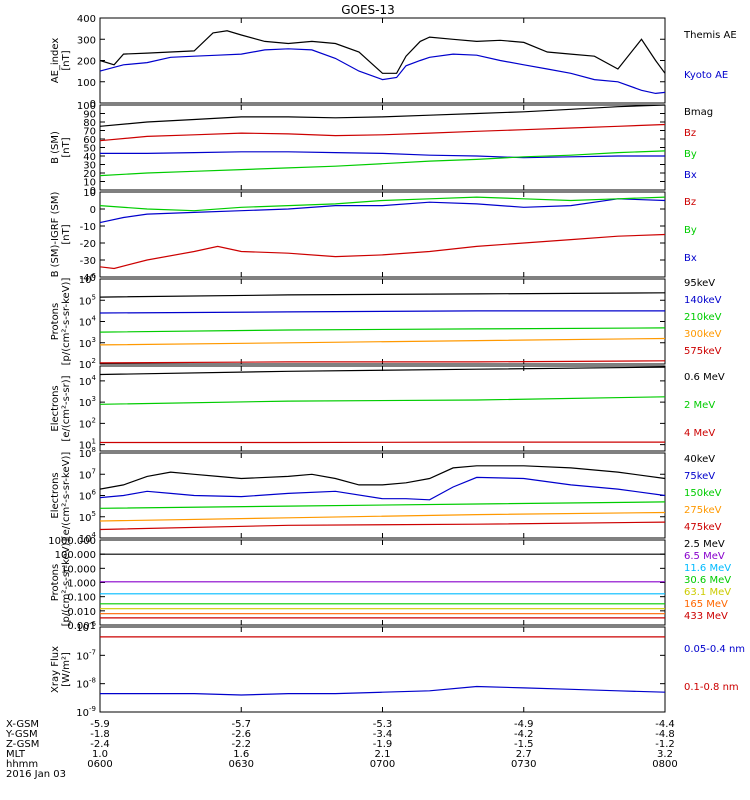  I want to click on y-tick-label: 30, so click(89, 166).